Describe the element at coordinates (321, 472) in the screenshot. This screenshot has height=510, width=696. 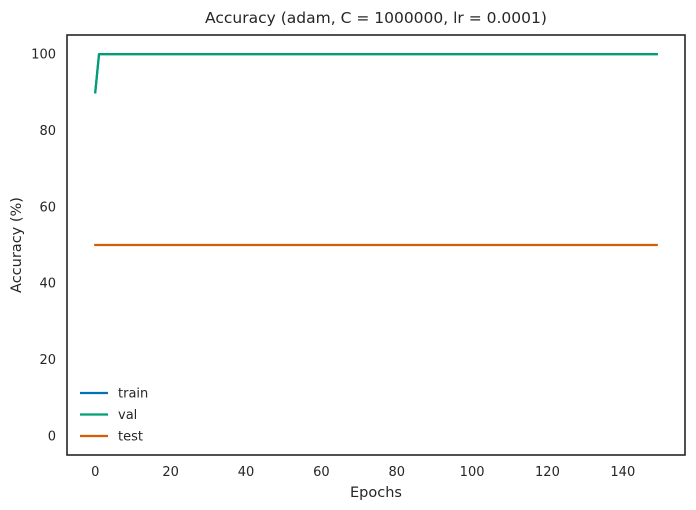
I see `x-tick-label: 60` at that location.